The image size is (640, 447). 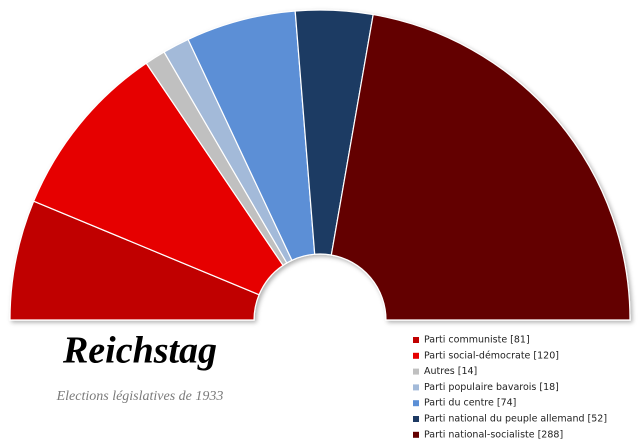 I want to click on legend-label: Autres [14], so click(x=450, y=371).